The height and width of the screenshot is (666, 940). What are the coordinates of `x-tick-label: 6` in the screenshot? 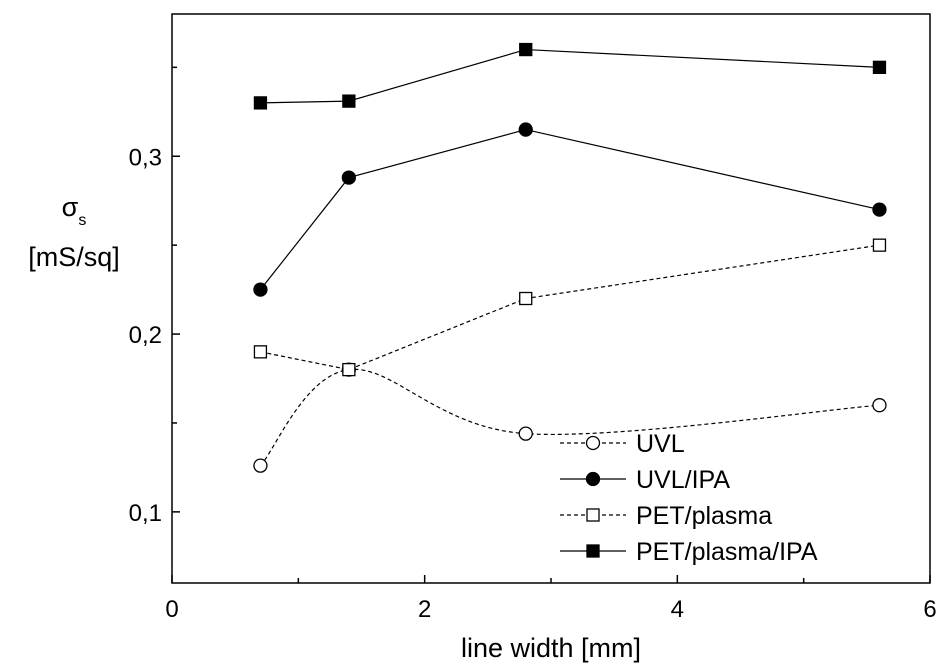 It's located at (929, 609).